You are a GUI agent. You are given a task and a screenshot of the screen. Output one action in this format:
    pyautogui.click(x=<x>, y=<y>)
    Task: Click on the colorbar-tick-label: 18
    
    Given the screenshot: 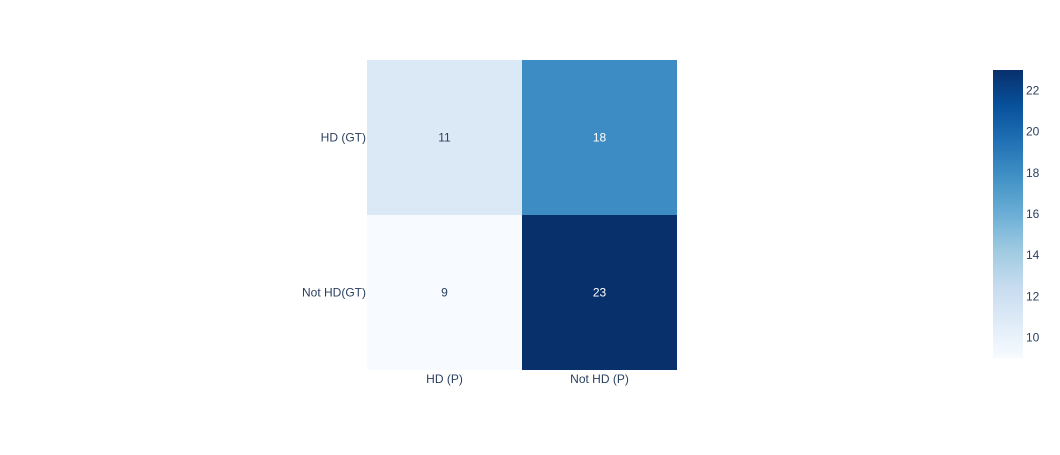 What is the action you would take?
    pyautogui.click(x=1033, y=173)
    